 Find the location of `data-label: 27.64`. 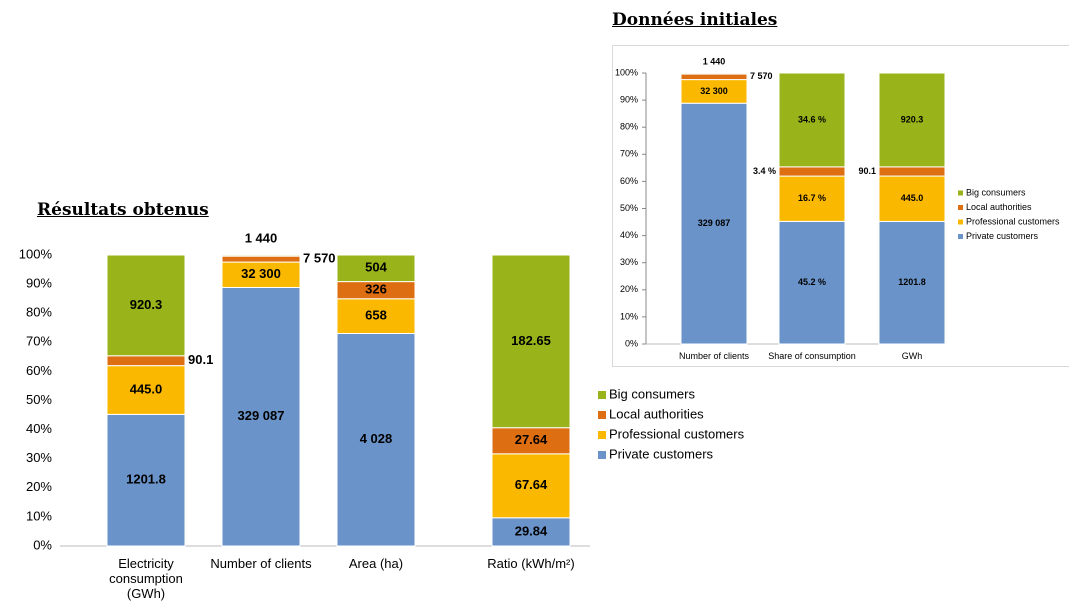

data-label: 27.64 is located at coordinates (531, 439).